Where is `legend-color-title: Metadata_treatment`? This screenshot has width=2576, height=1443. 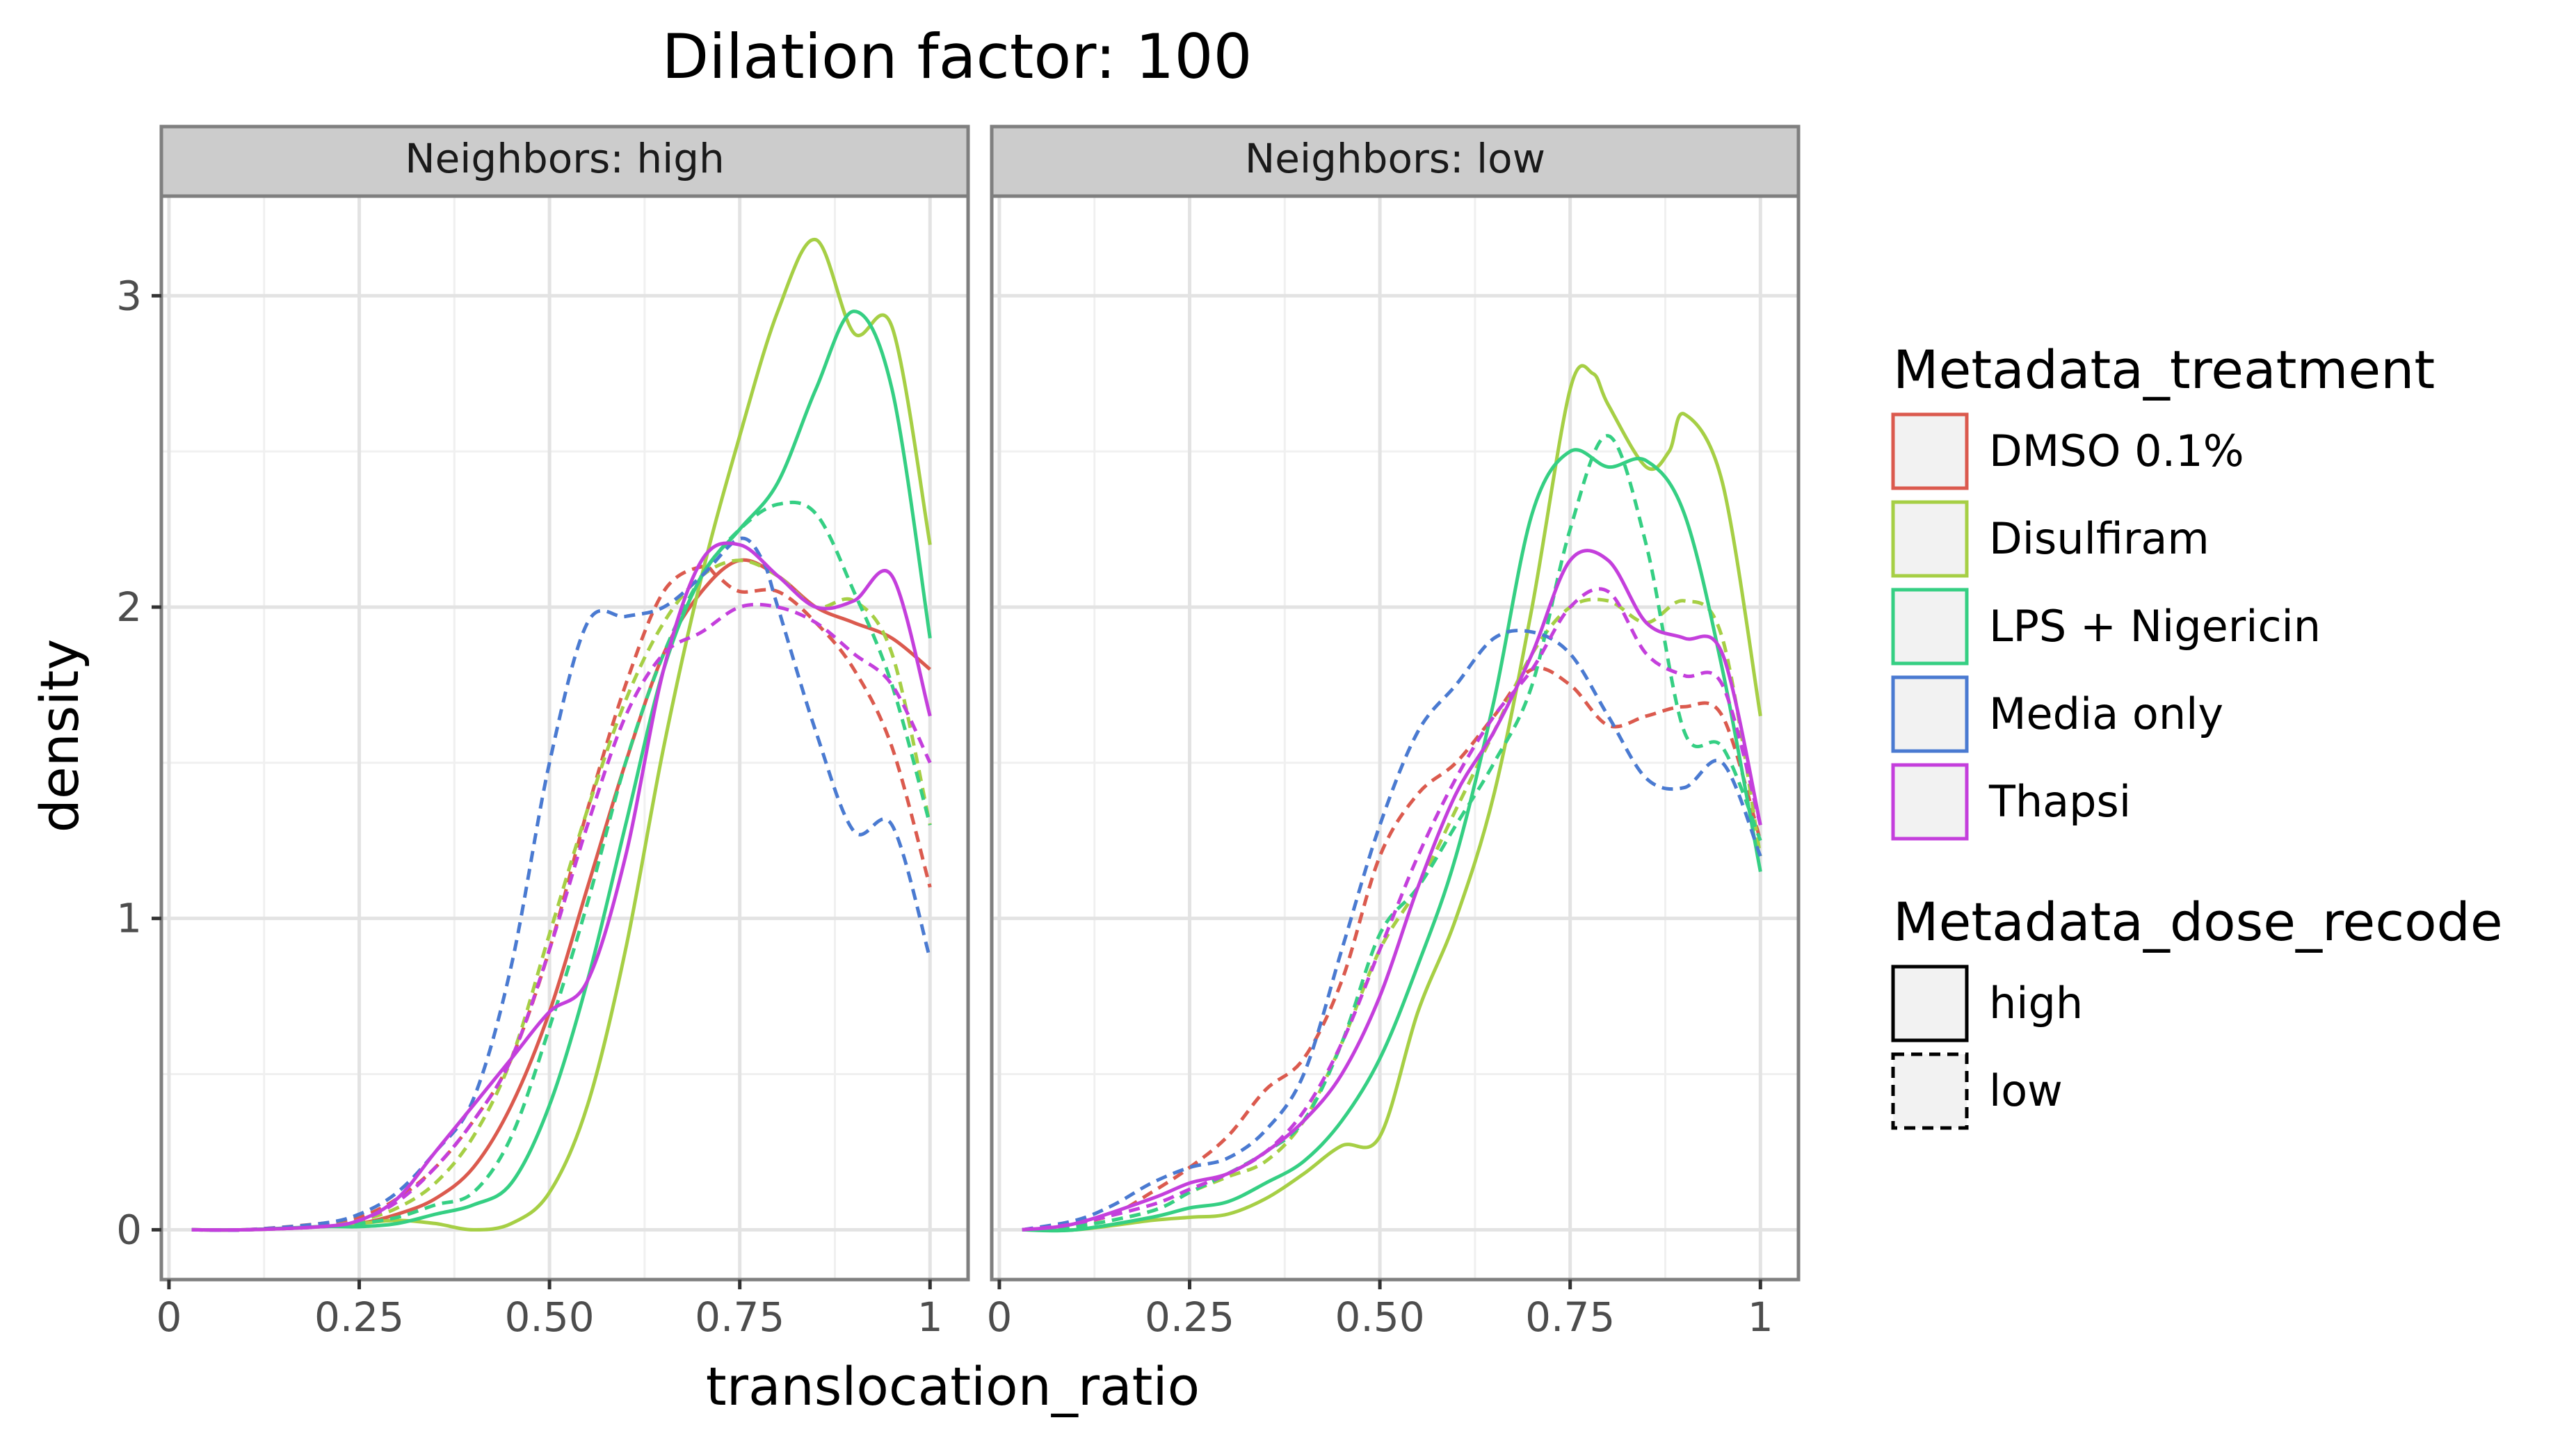 legend-color-title: Metadata_treatment is located at coordinates (2164, 370).